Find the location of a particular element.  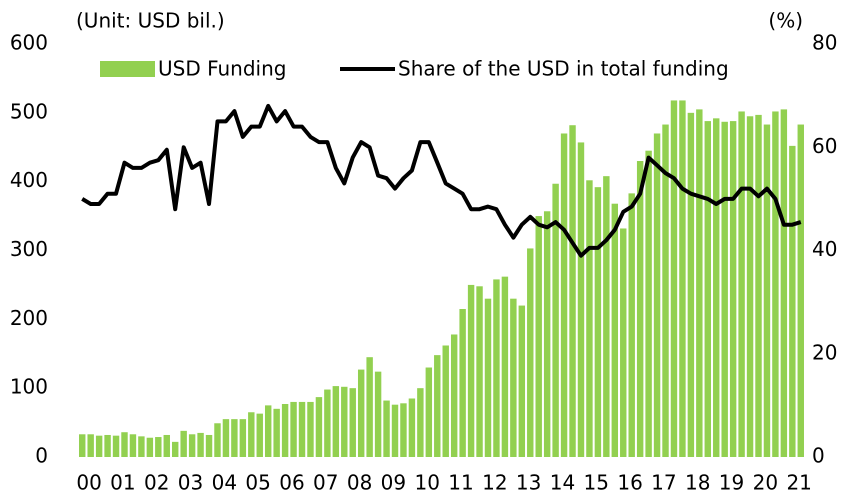

y2-tick-label: 40 is located at coordinates (824, 249).